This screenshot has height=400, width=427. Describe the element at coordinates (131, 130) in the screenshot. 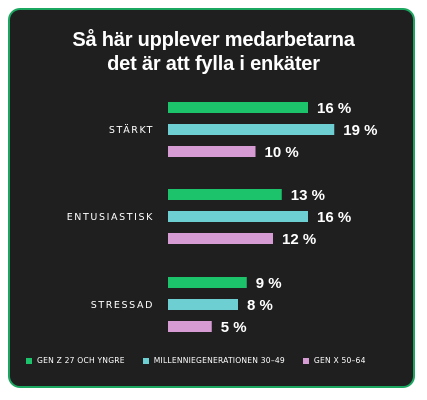

I see `category-label-st-rkt: STÄRKT` at that location.